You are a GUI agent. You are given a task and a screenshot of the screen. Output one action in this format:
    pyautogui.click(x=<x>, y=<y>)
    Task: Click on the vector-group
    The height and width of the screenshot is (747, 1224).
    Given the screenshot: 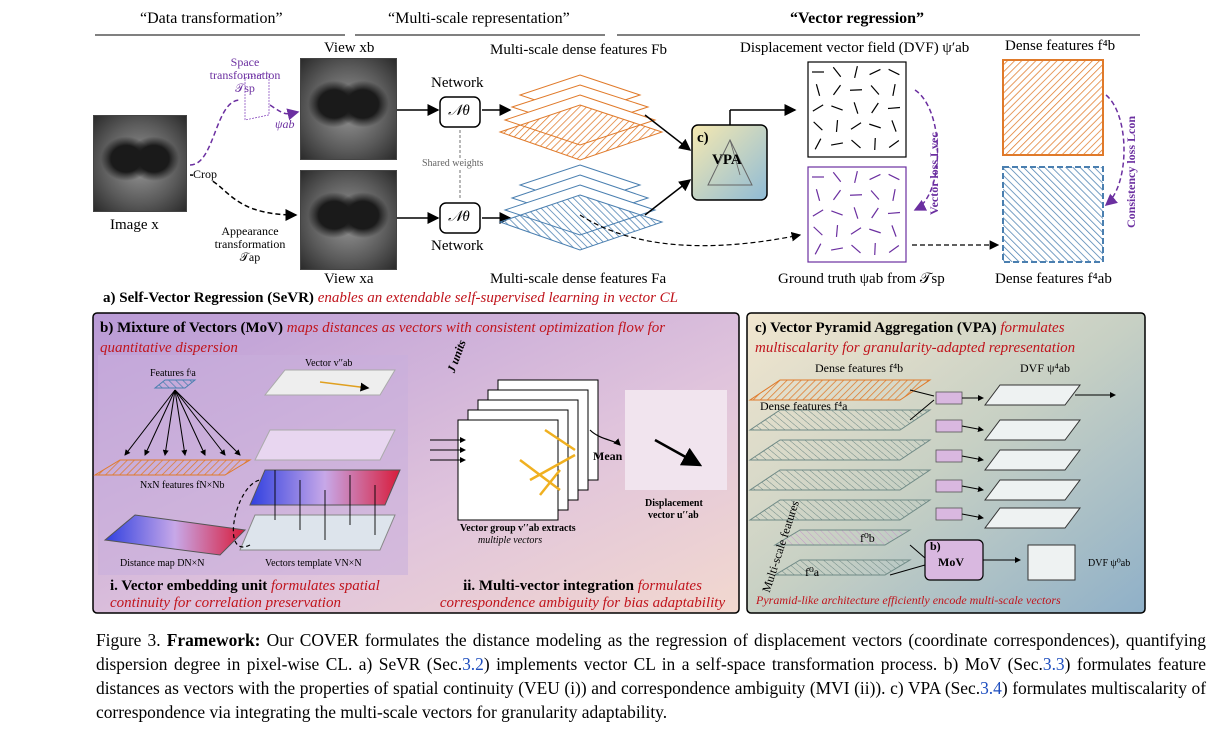 What is the action you would take?
    pyautogui.click(x=528, y=450)
    